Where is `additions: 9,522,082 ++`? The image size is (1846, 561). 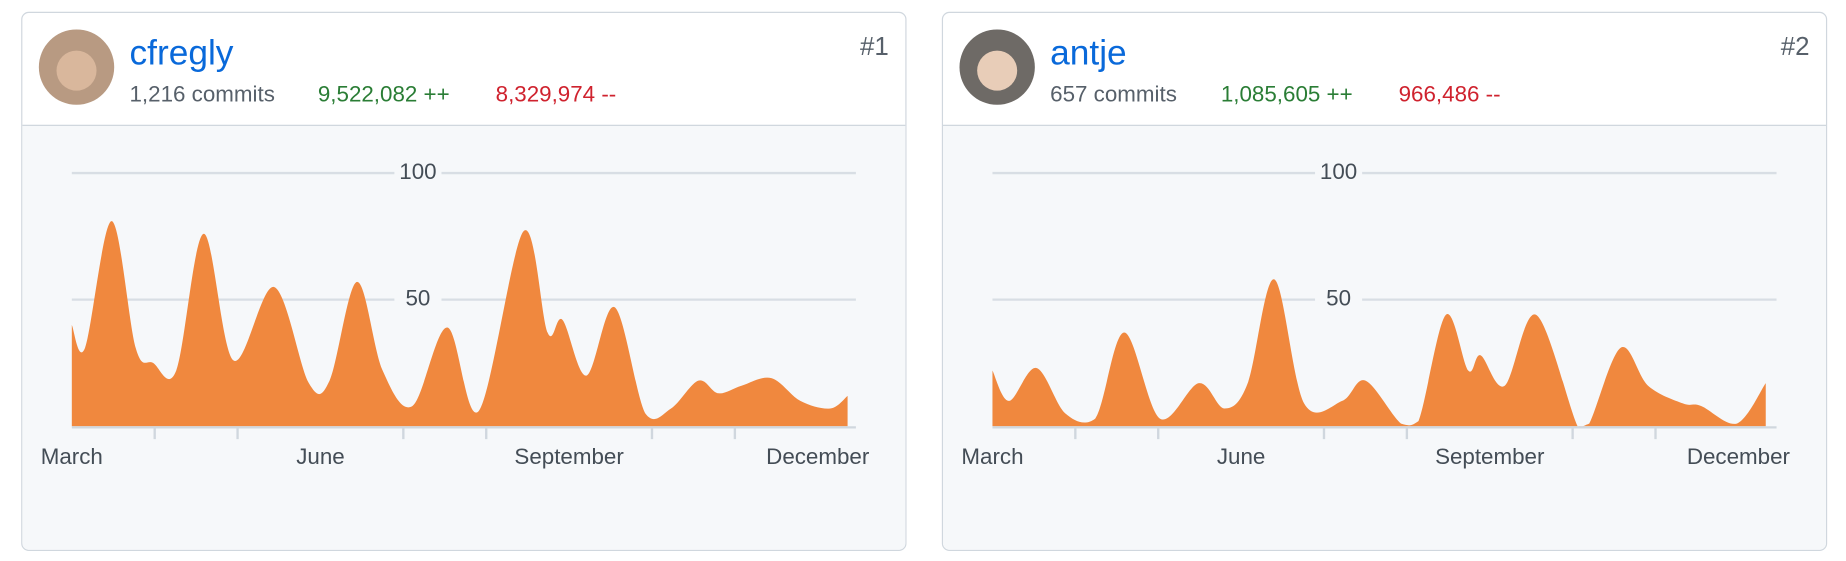 additions: 9,522,082 ++ is located at coordinates (384, 93).